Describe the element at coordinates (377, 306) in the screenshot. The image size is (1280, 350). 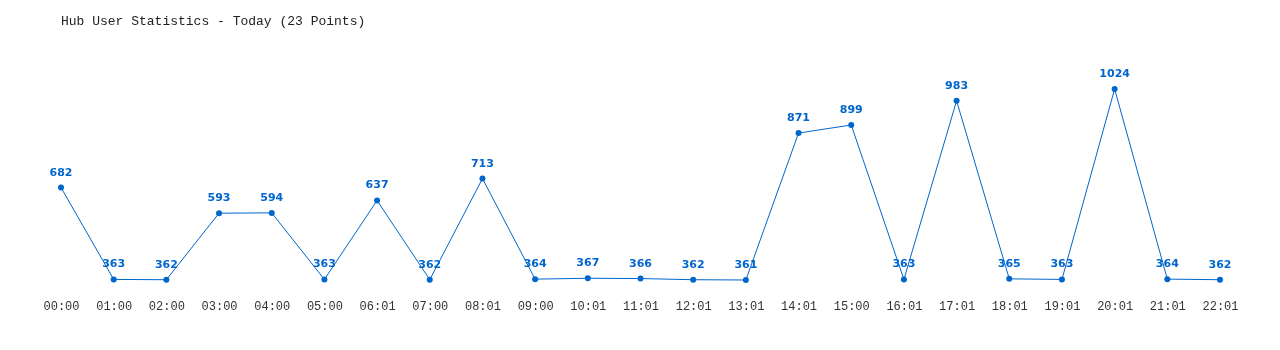
I see `x-tick-label: 06:01` at that location.